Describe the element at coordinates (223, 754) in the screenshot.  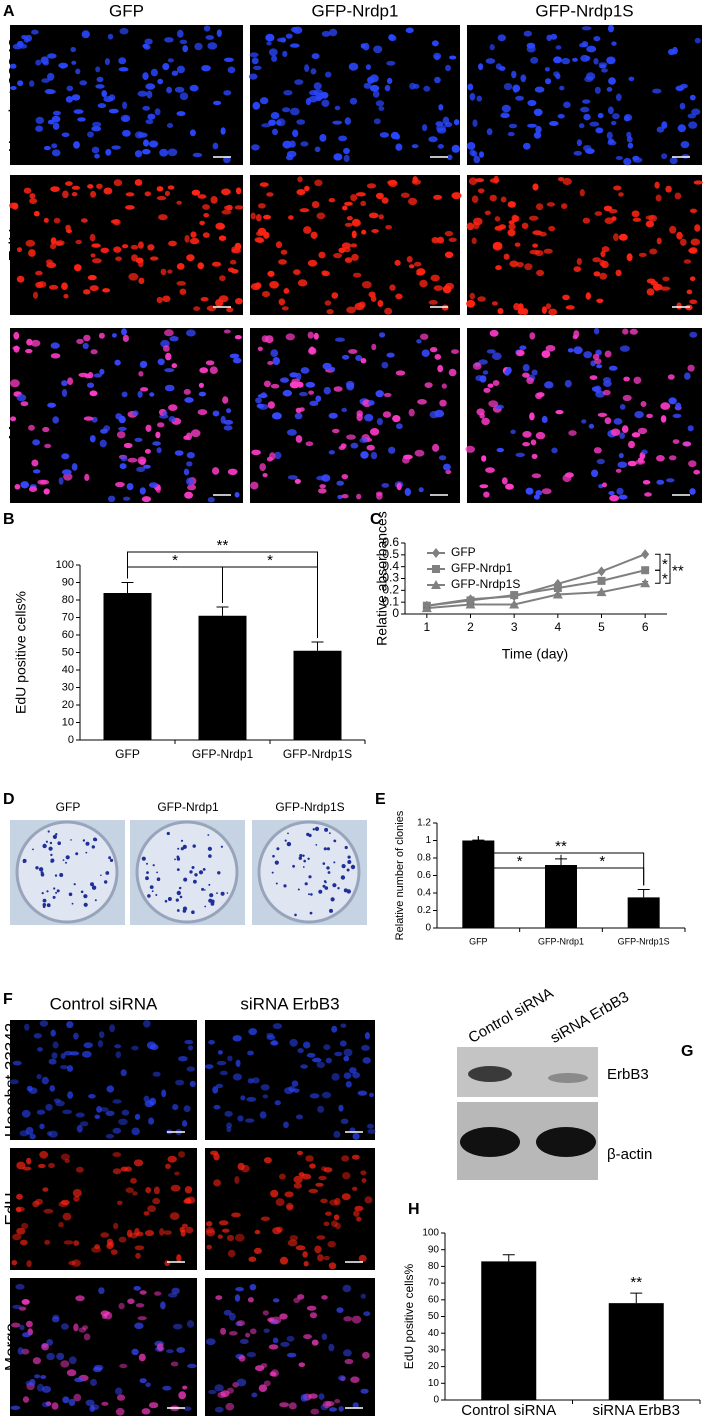
I see `x-tick-label: GFP-Nrdp1` at that location.